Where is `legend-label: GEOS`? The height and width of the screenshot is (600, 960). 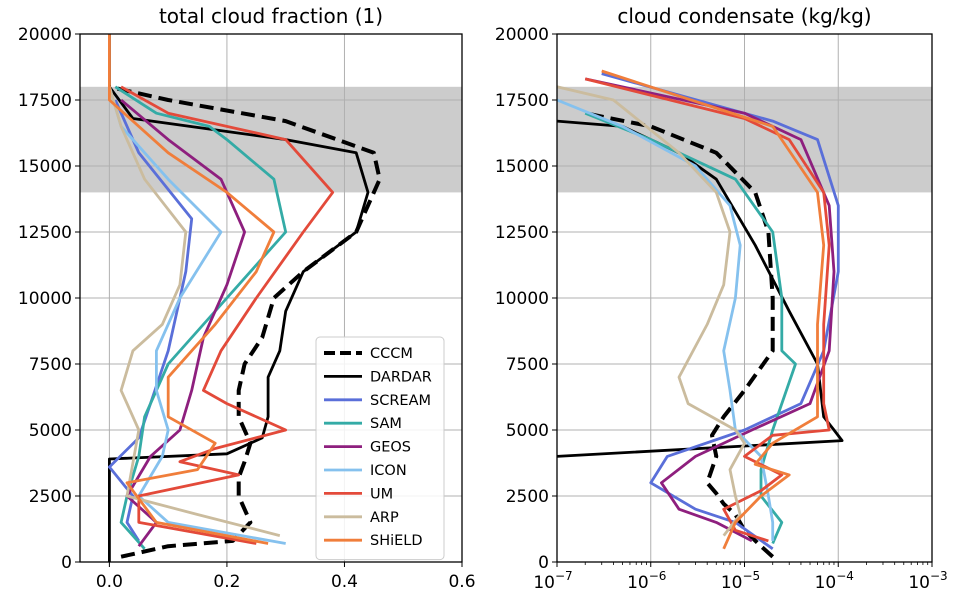
legend-label: GEOS is located at coordinates (390, 448).